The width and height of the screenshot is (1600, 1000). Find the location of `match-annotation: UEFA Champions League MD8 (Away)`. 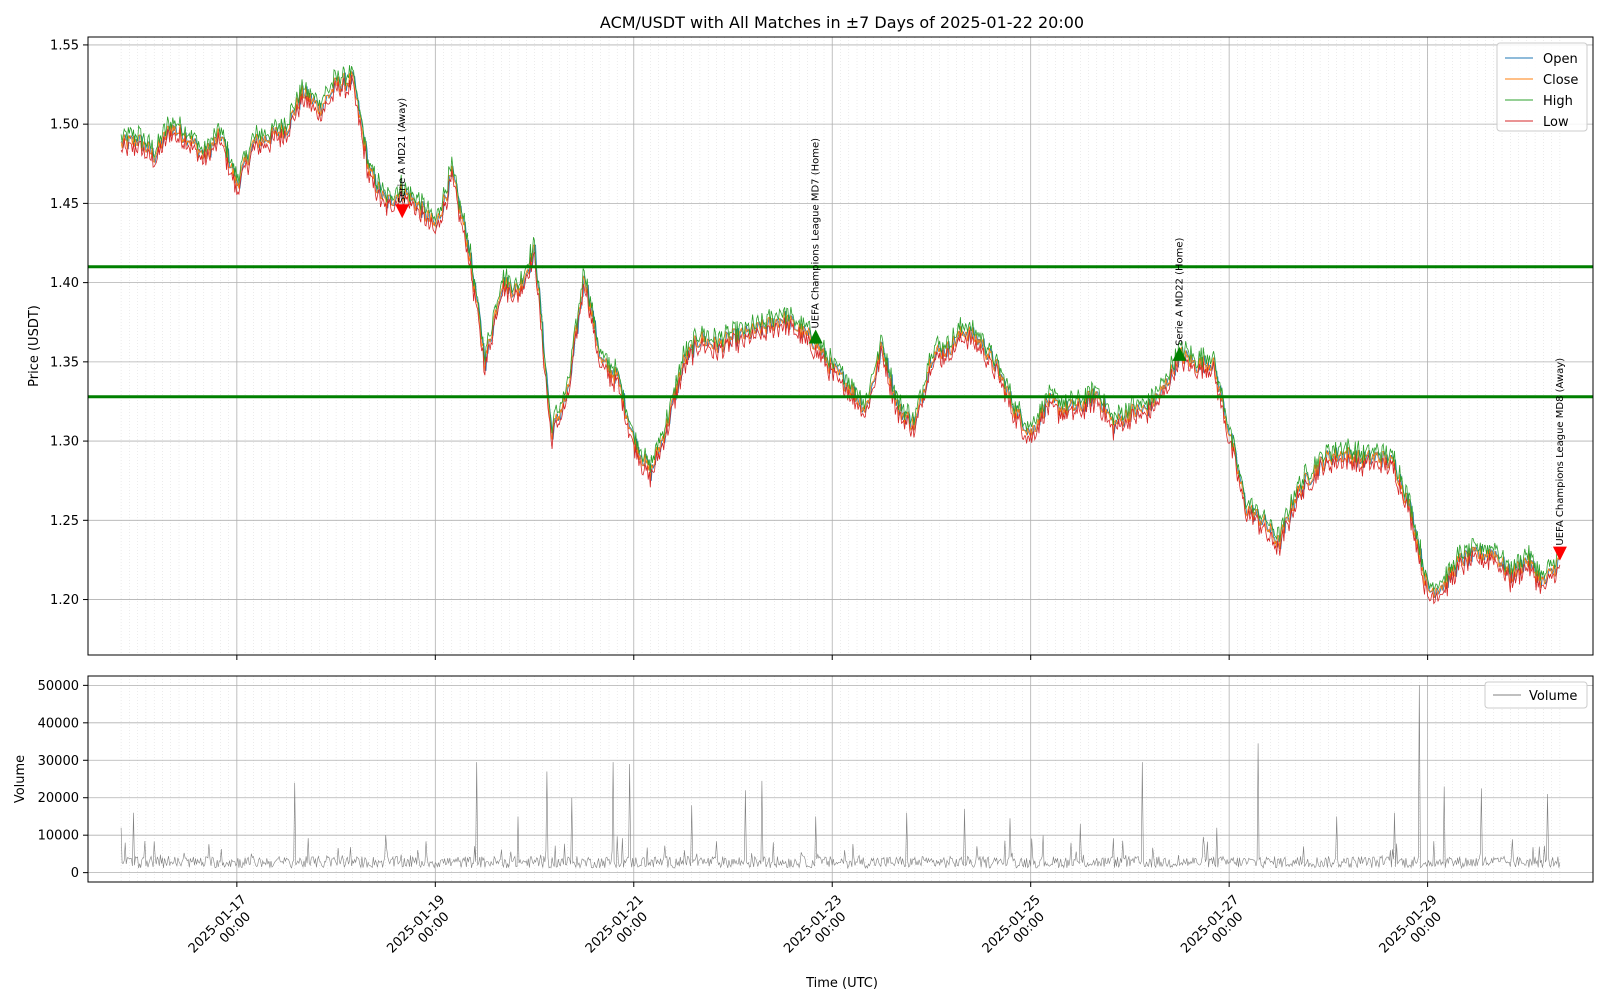

match-annotation: UEFA Champions League MD8 (Away) is located at coordinates (1560, 452).